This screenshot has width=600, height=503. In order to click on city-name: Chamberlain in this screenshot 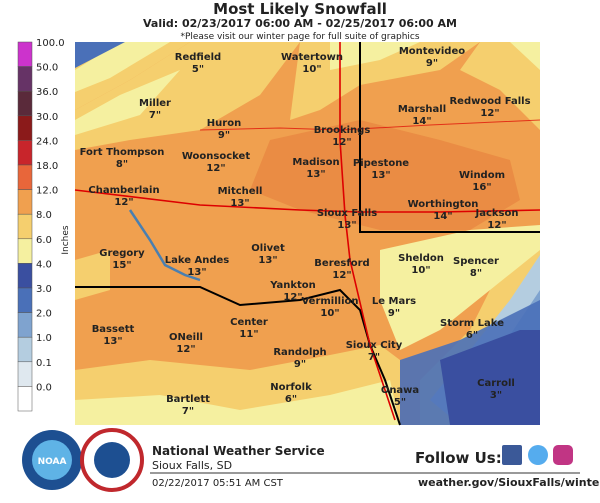, I will do `click(123, 190)`.